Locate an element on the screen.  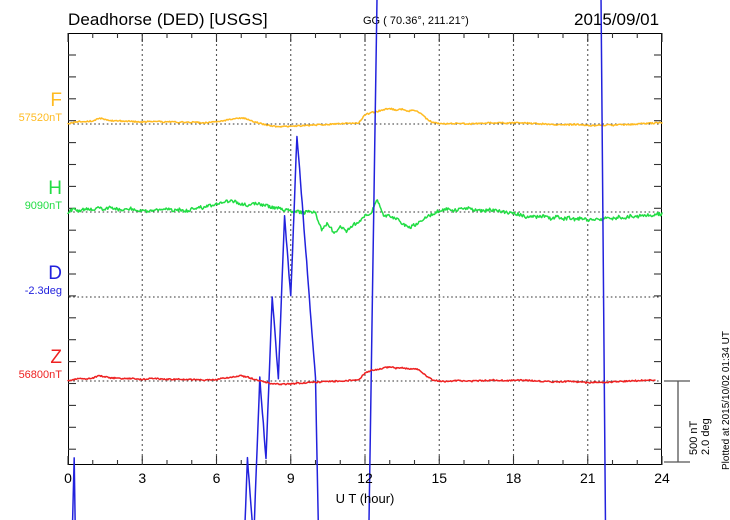
x-tick-label: 12 is located at coordinates (365, 478).